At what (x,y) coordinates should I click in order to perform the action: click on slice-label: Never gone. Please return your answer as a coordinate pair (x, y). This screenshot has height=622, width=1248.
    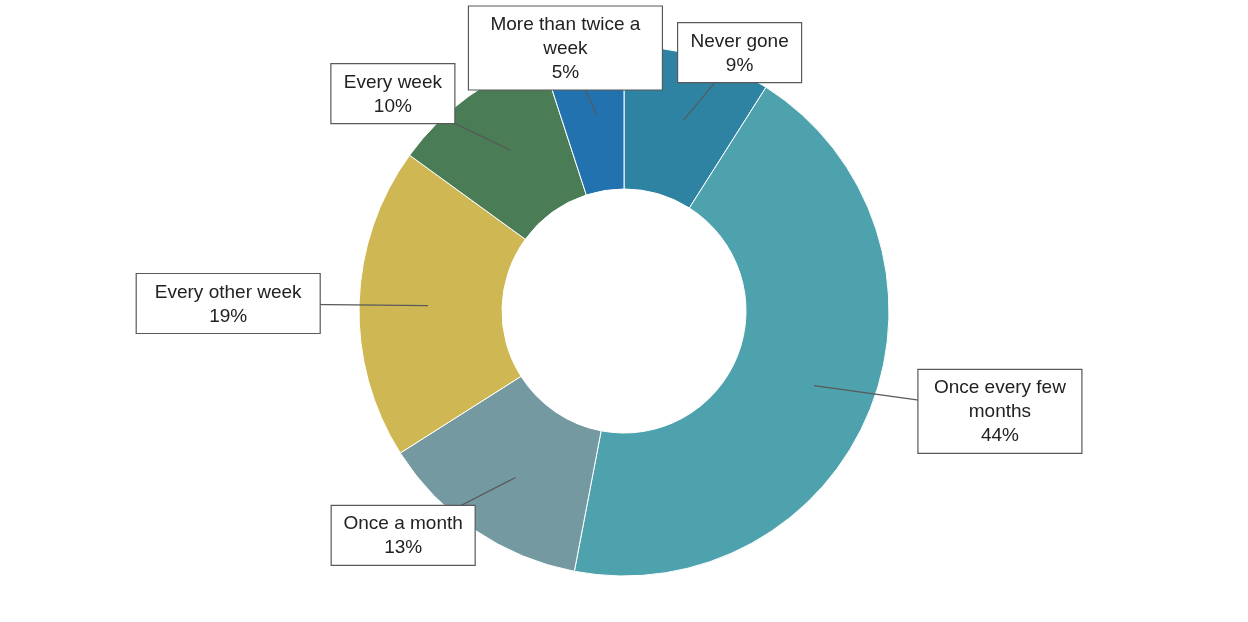
    Looking at the image, I should click on (739, 40).